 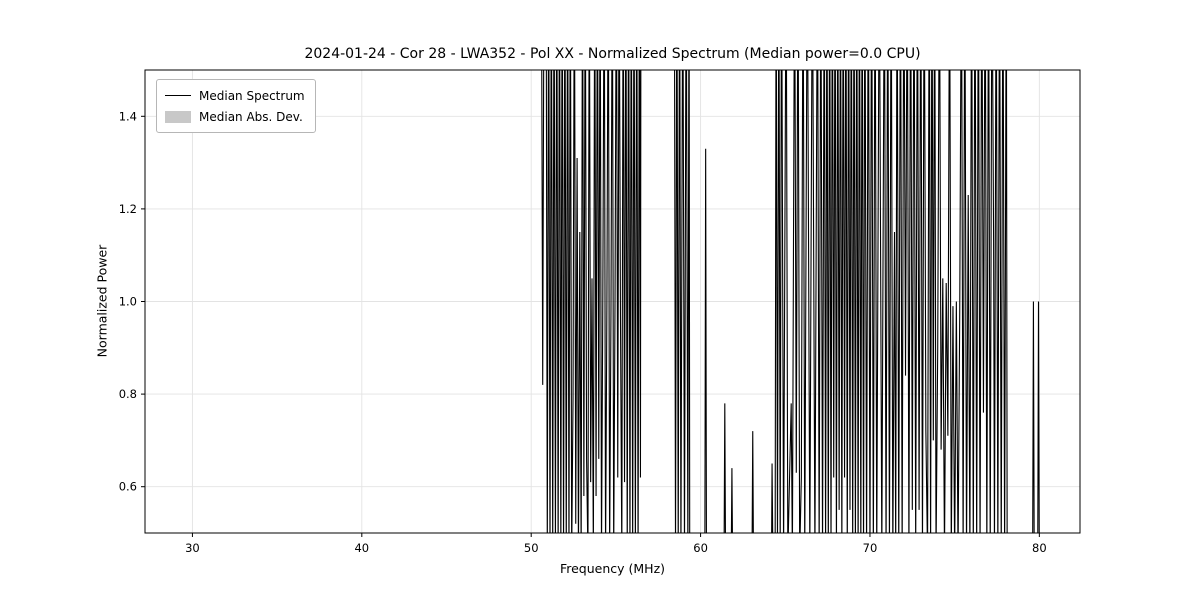 What do you see at coordinates (128, 302) in the screenshot?
I see `y-tick-label: 1.0` at bounding box center [128, 302].